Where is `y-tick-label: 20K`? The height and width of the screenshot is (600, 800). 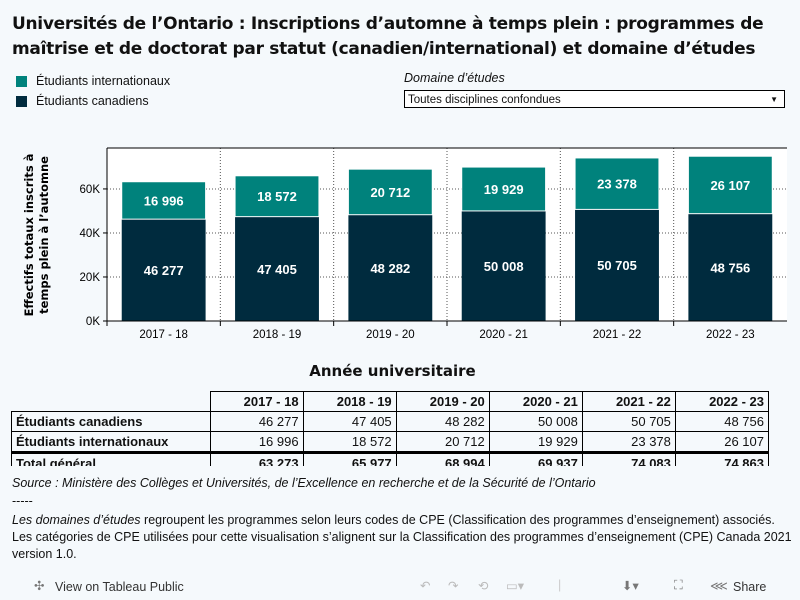 y-tick-label: 20K is located at coordinates (90, 278).